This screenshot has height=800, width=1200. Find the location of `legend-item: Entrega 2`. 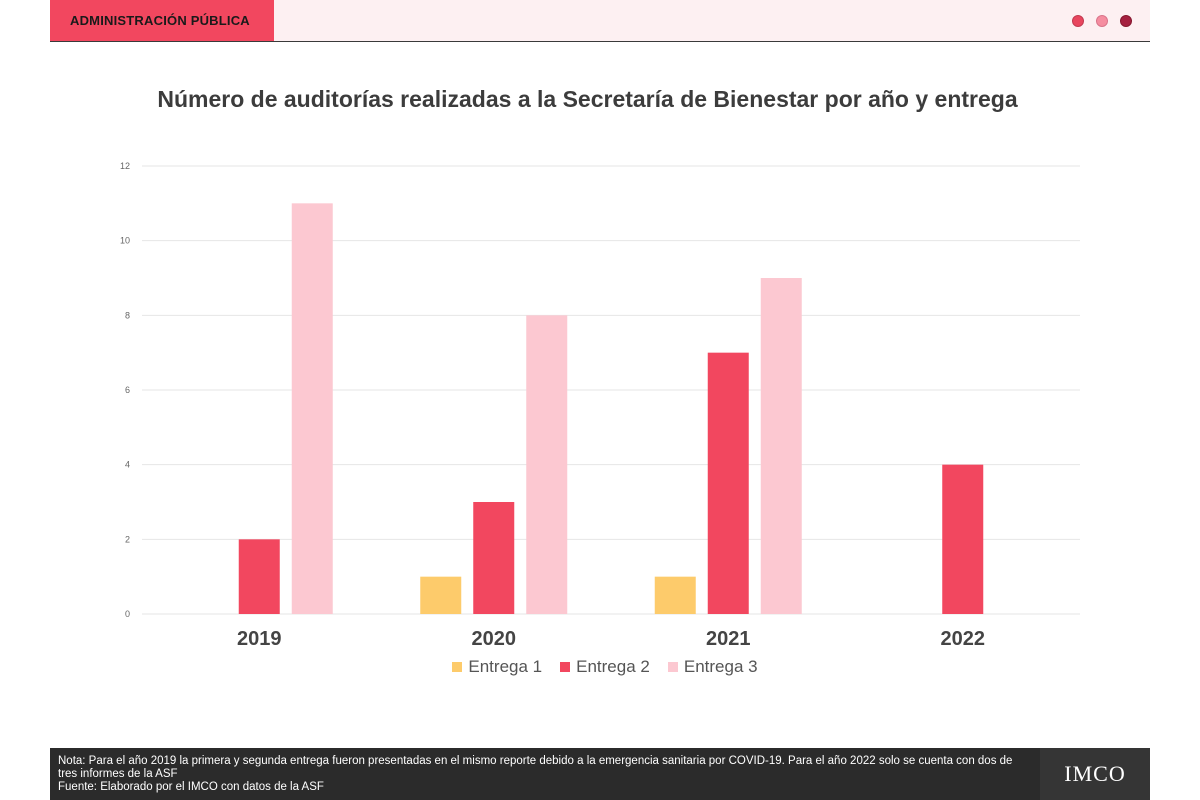

legend-item: Entrega 2 is located at coordinates (605, 667).